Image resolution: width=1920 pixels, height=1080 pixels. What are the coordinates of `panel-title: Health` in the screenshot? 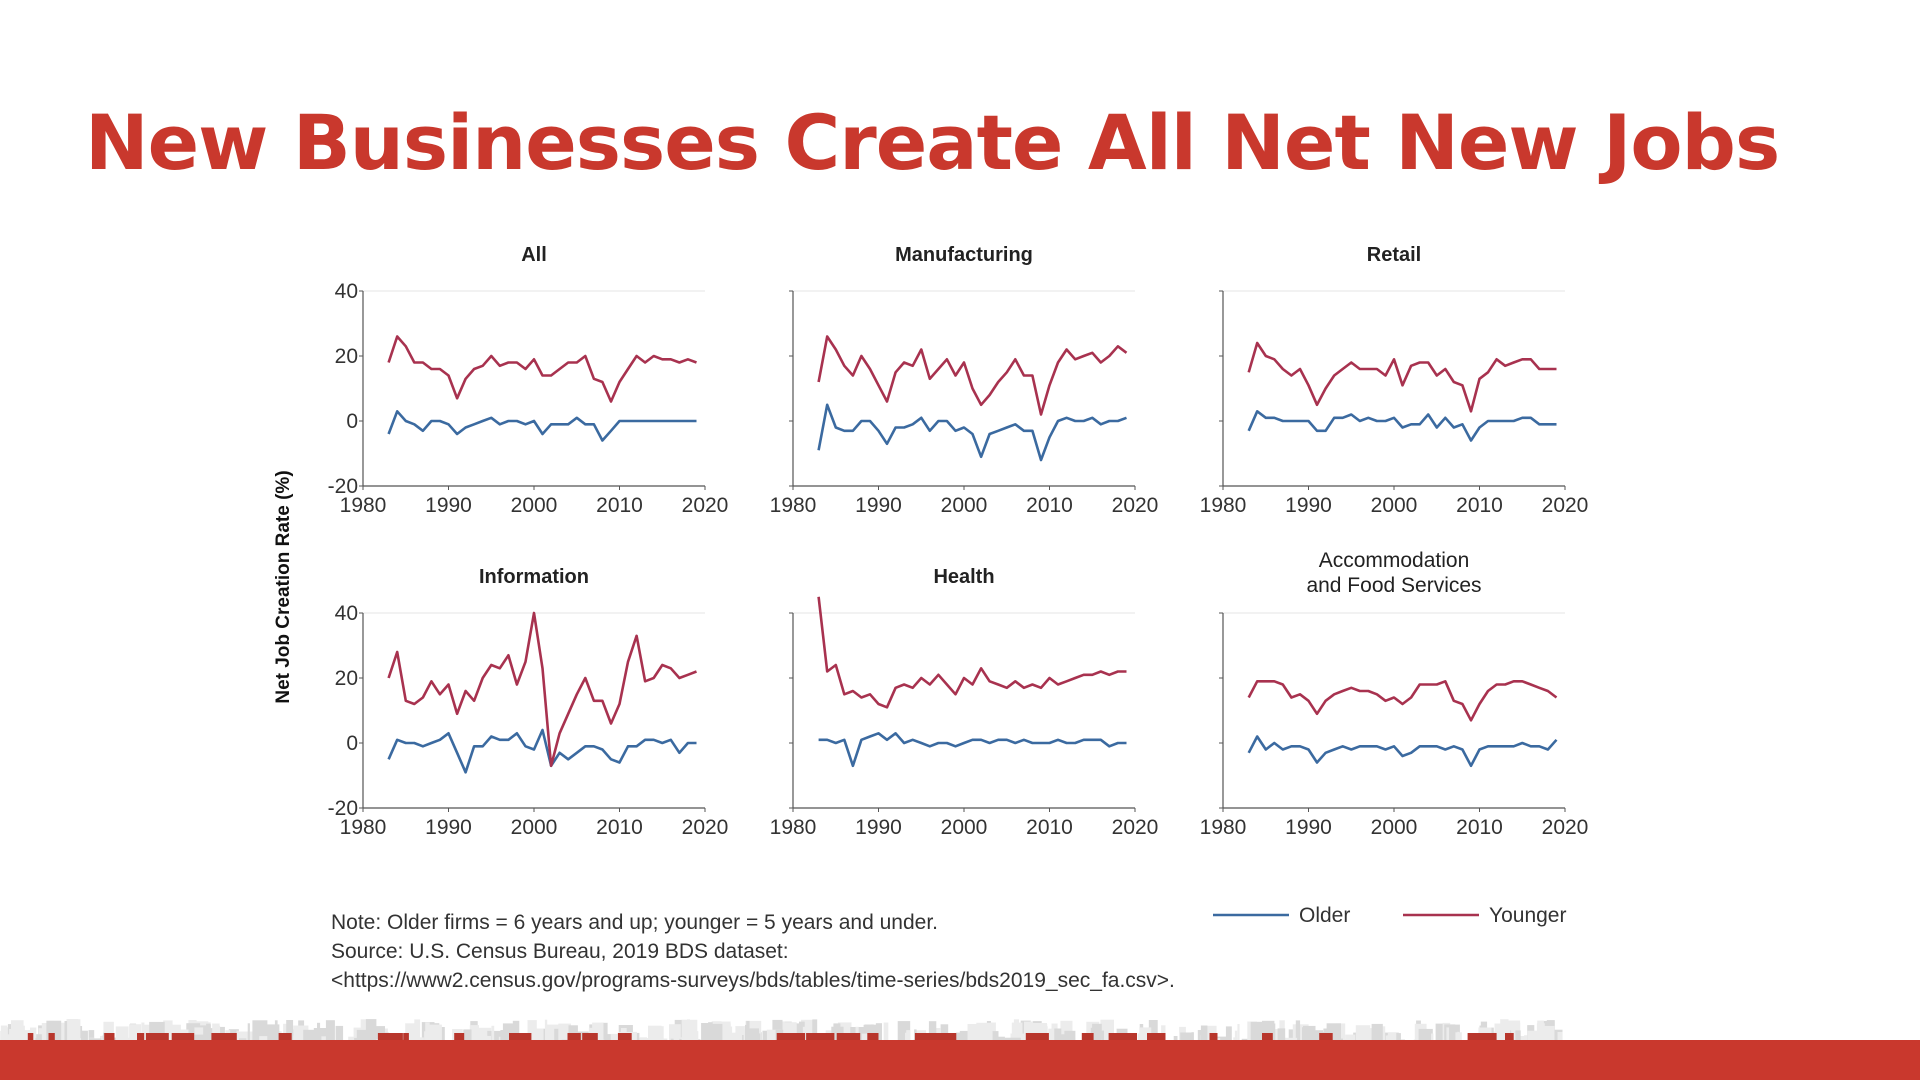 It's located at (963, 577).